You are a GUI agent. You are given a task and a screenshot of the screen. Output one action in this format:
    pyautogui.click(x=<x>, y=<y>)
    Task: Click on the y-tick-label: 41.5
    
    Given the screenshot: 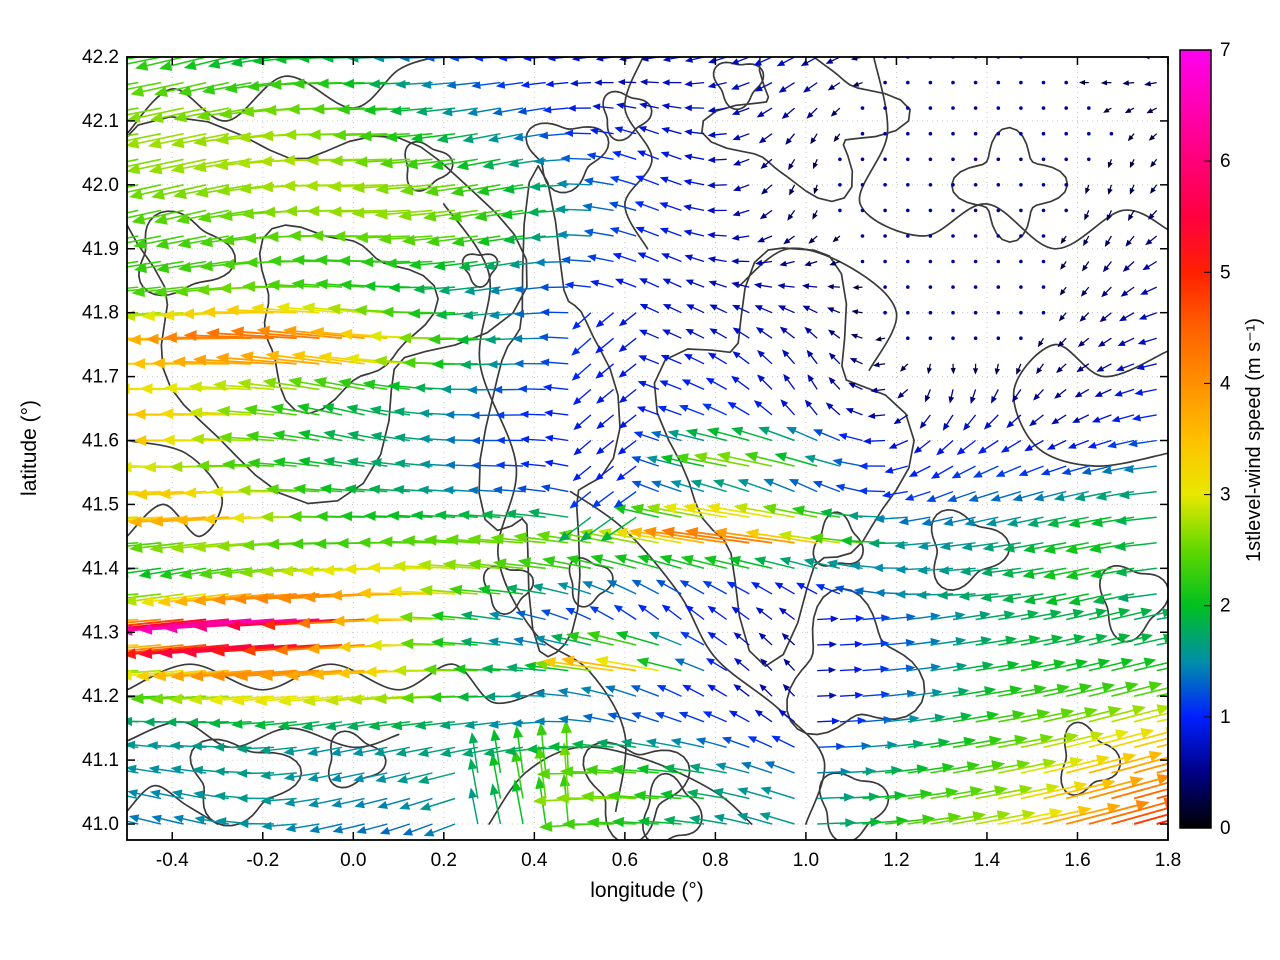 What is the action you would take?
    pyautogui.click(x=100, y=504)
    